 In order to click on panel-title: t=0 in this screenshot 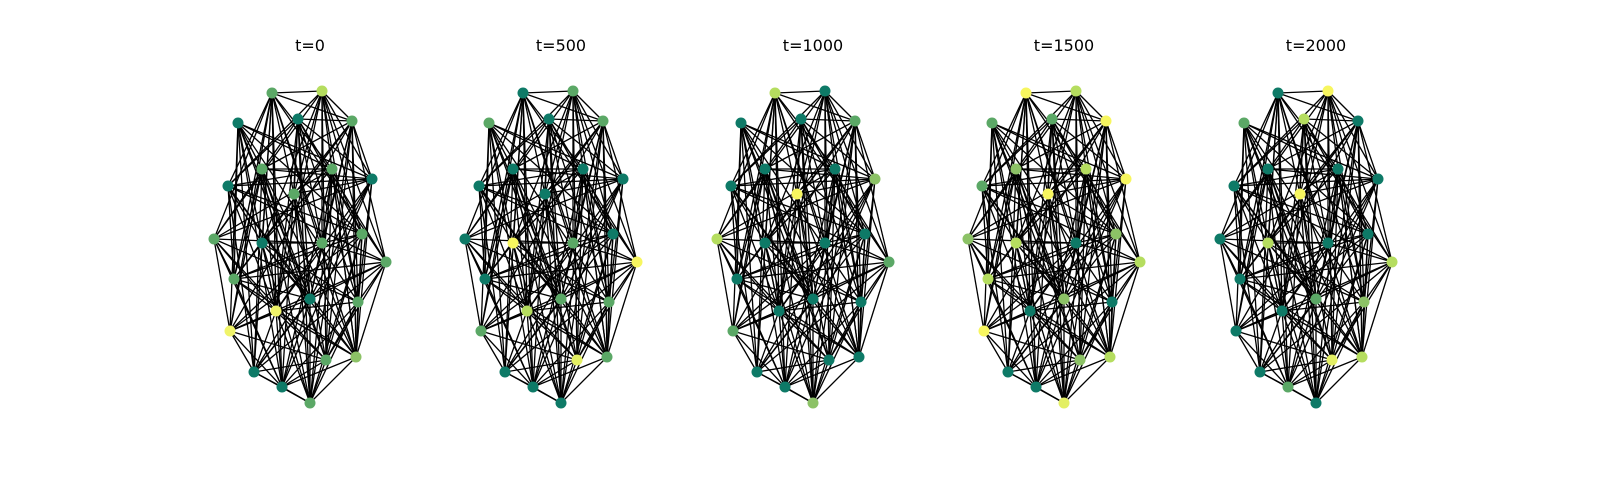, I will do `click(310, 45)`.